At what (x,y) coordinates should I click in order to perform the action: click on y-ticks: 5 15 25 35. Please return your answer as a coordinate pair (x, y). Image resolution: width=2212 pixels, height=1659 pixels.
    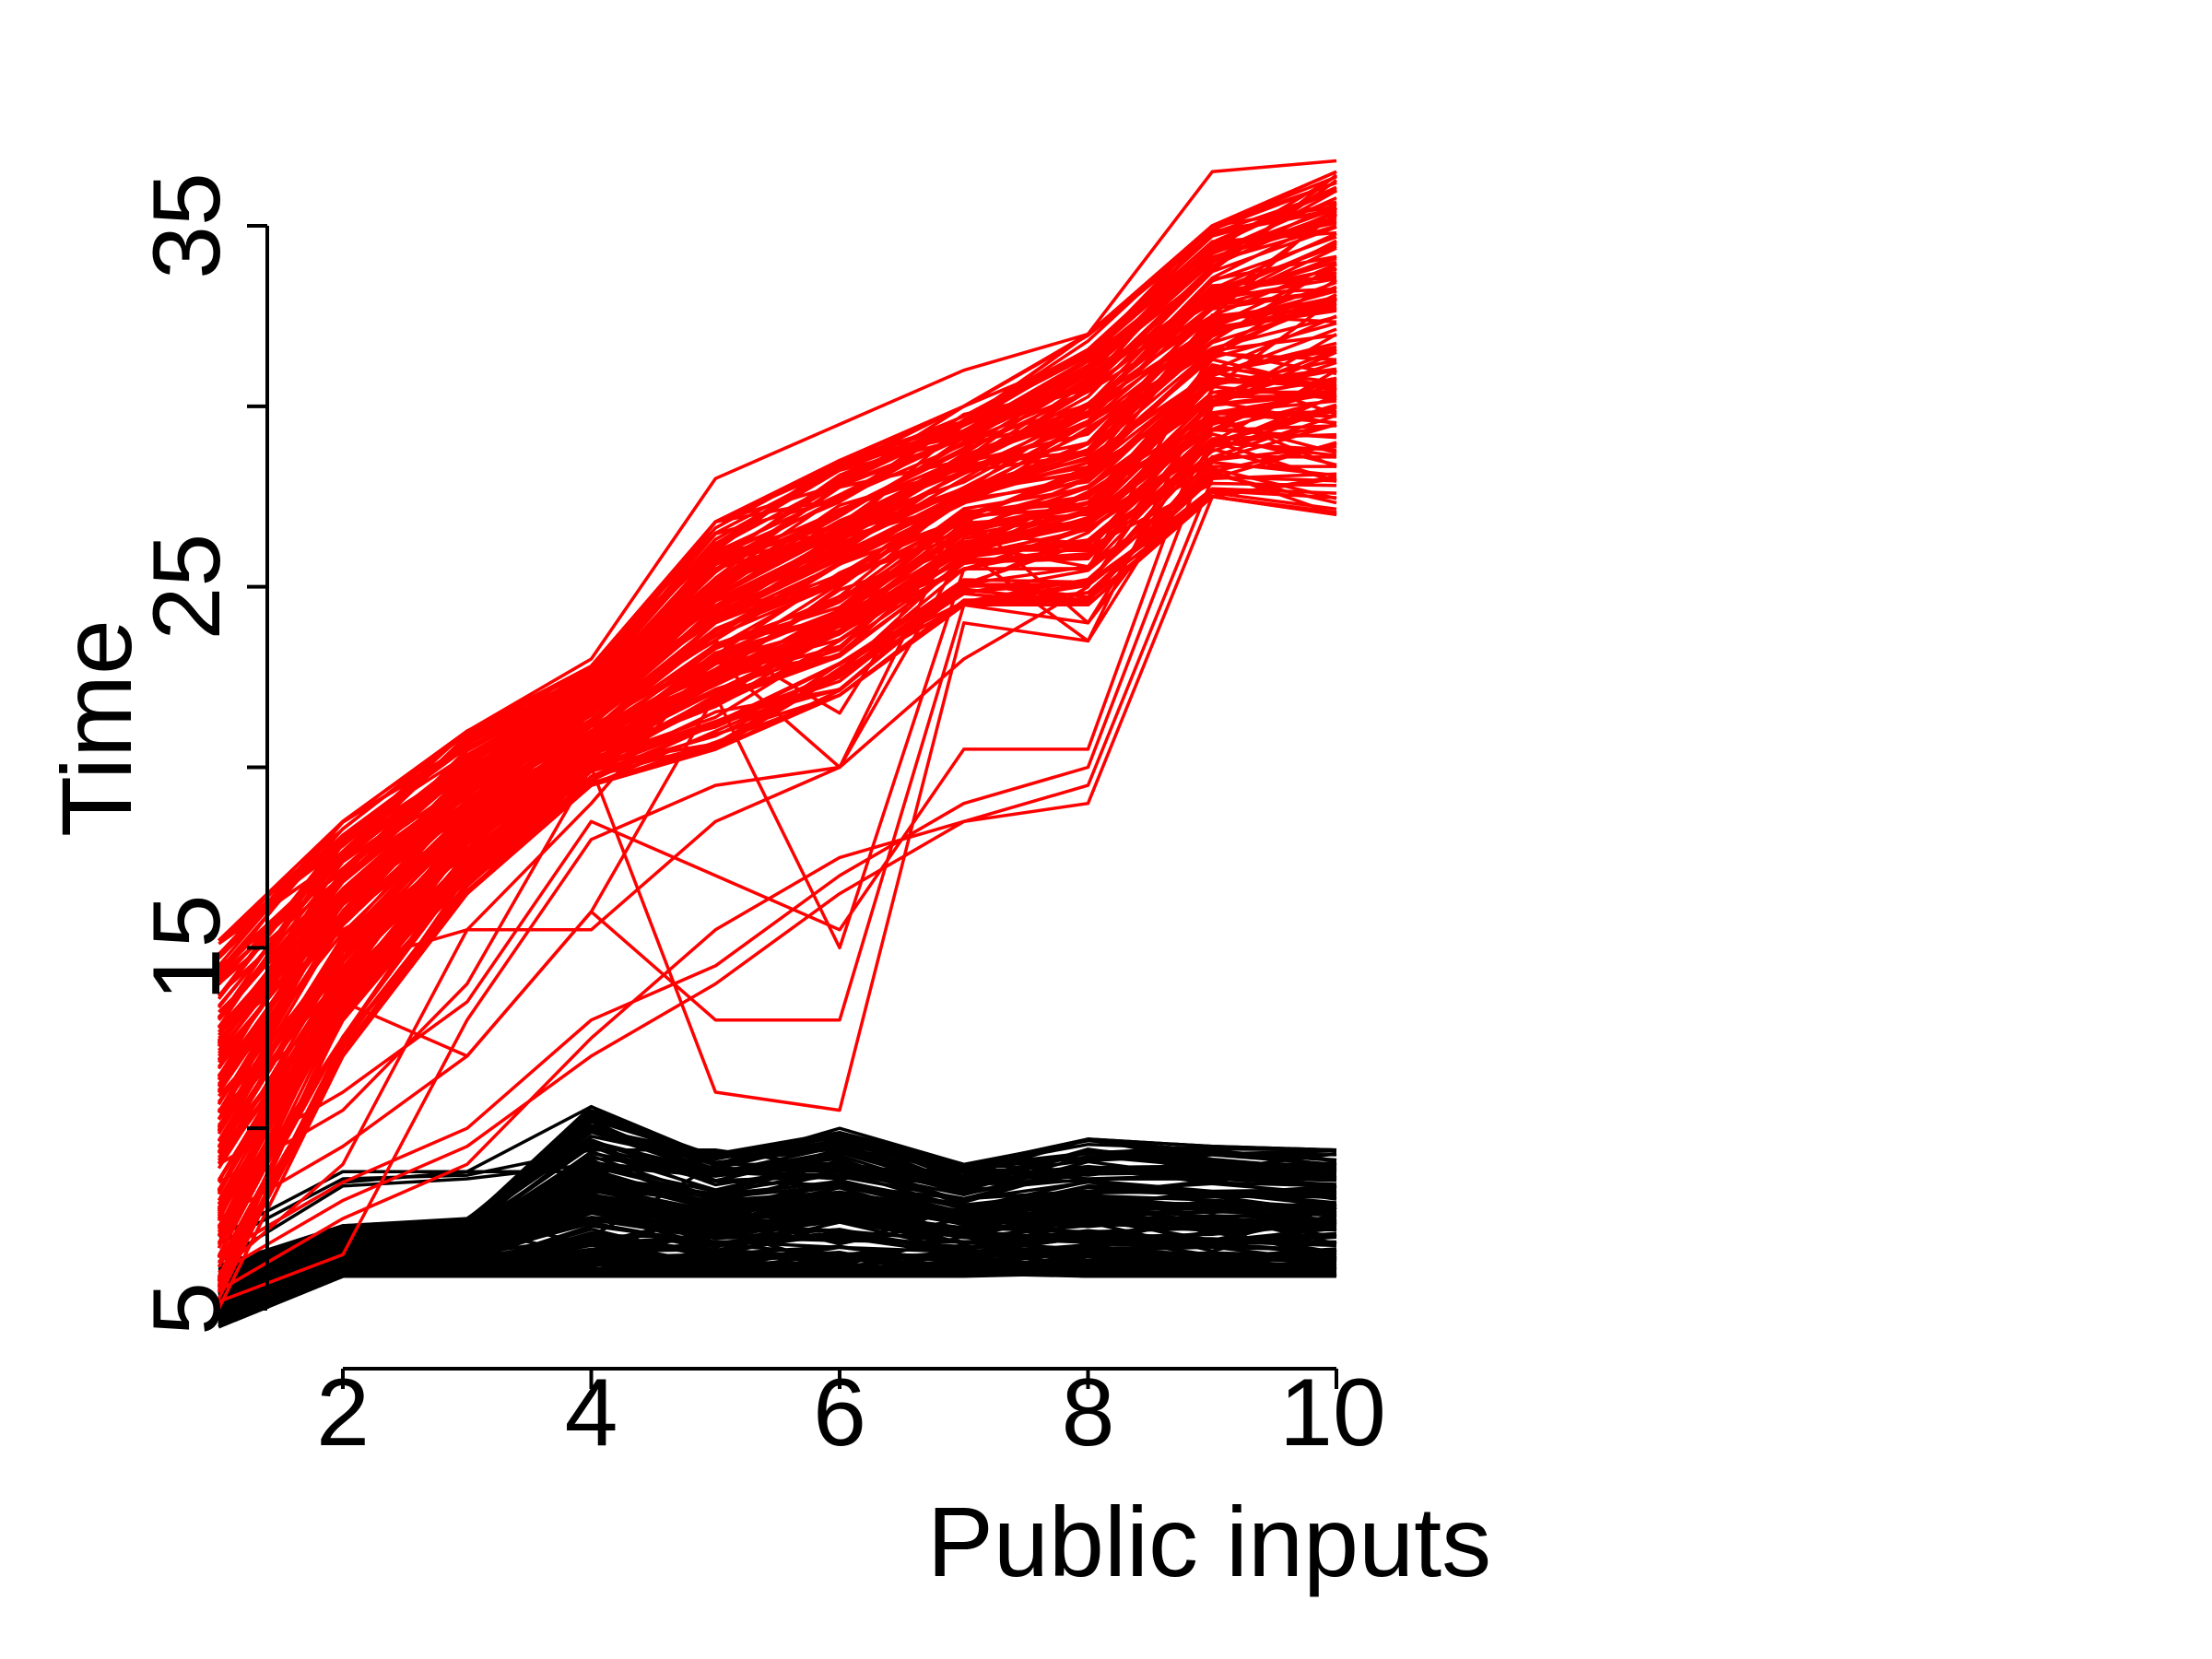
    Looking at the image, I should click on (200, 753).